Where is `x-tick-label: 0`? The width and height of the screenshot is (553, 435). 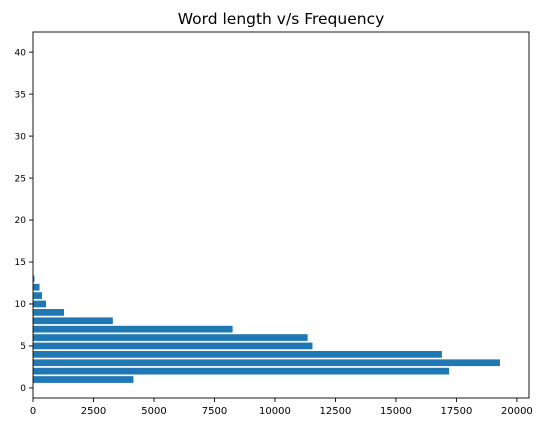
x-tick-label: 0 is located at coordinates (33, 411).